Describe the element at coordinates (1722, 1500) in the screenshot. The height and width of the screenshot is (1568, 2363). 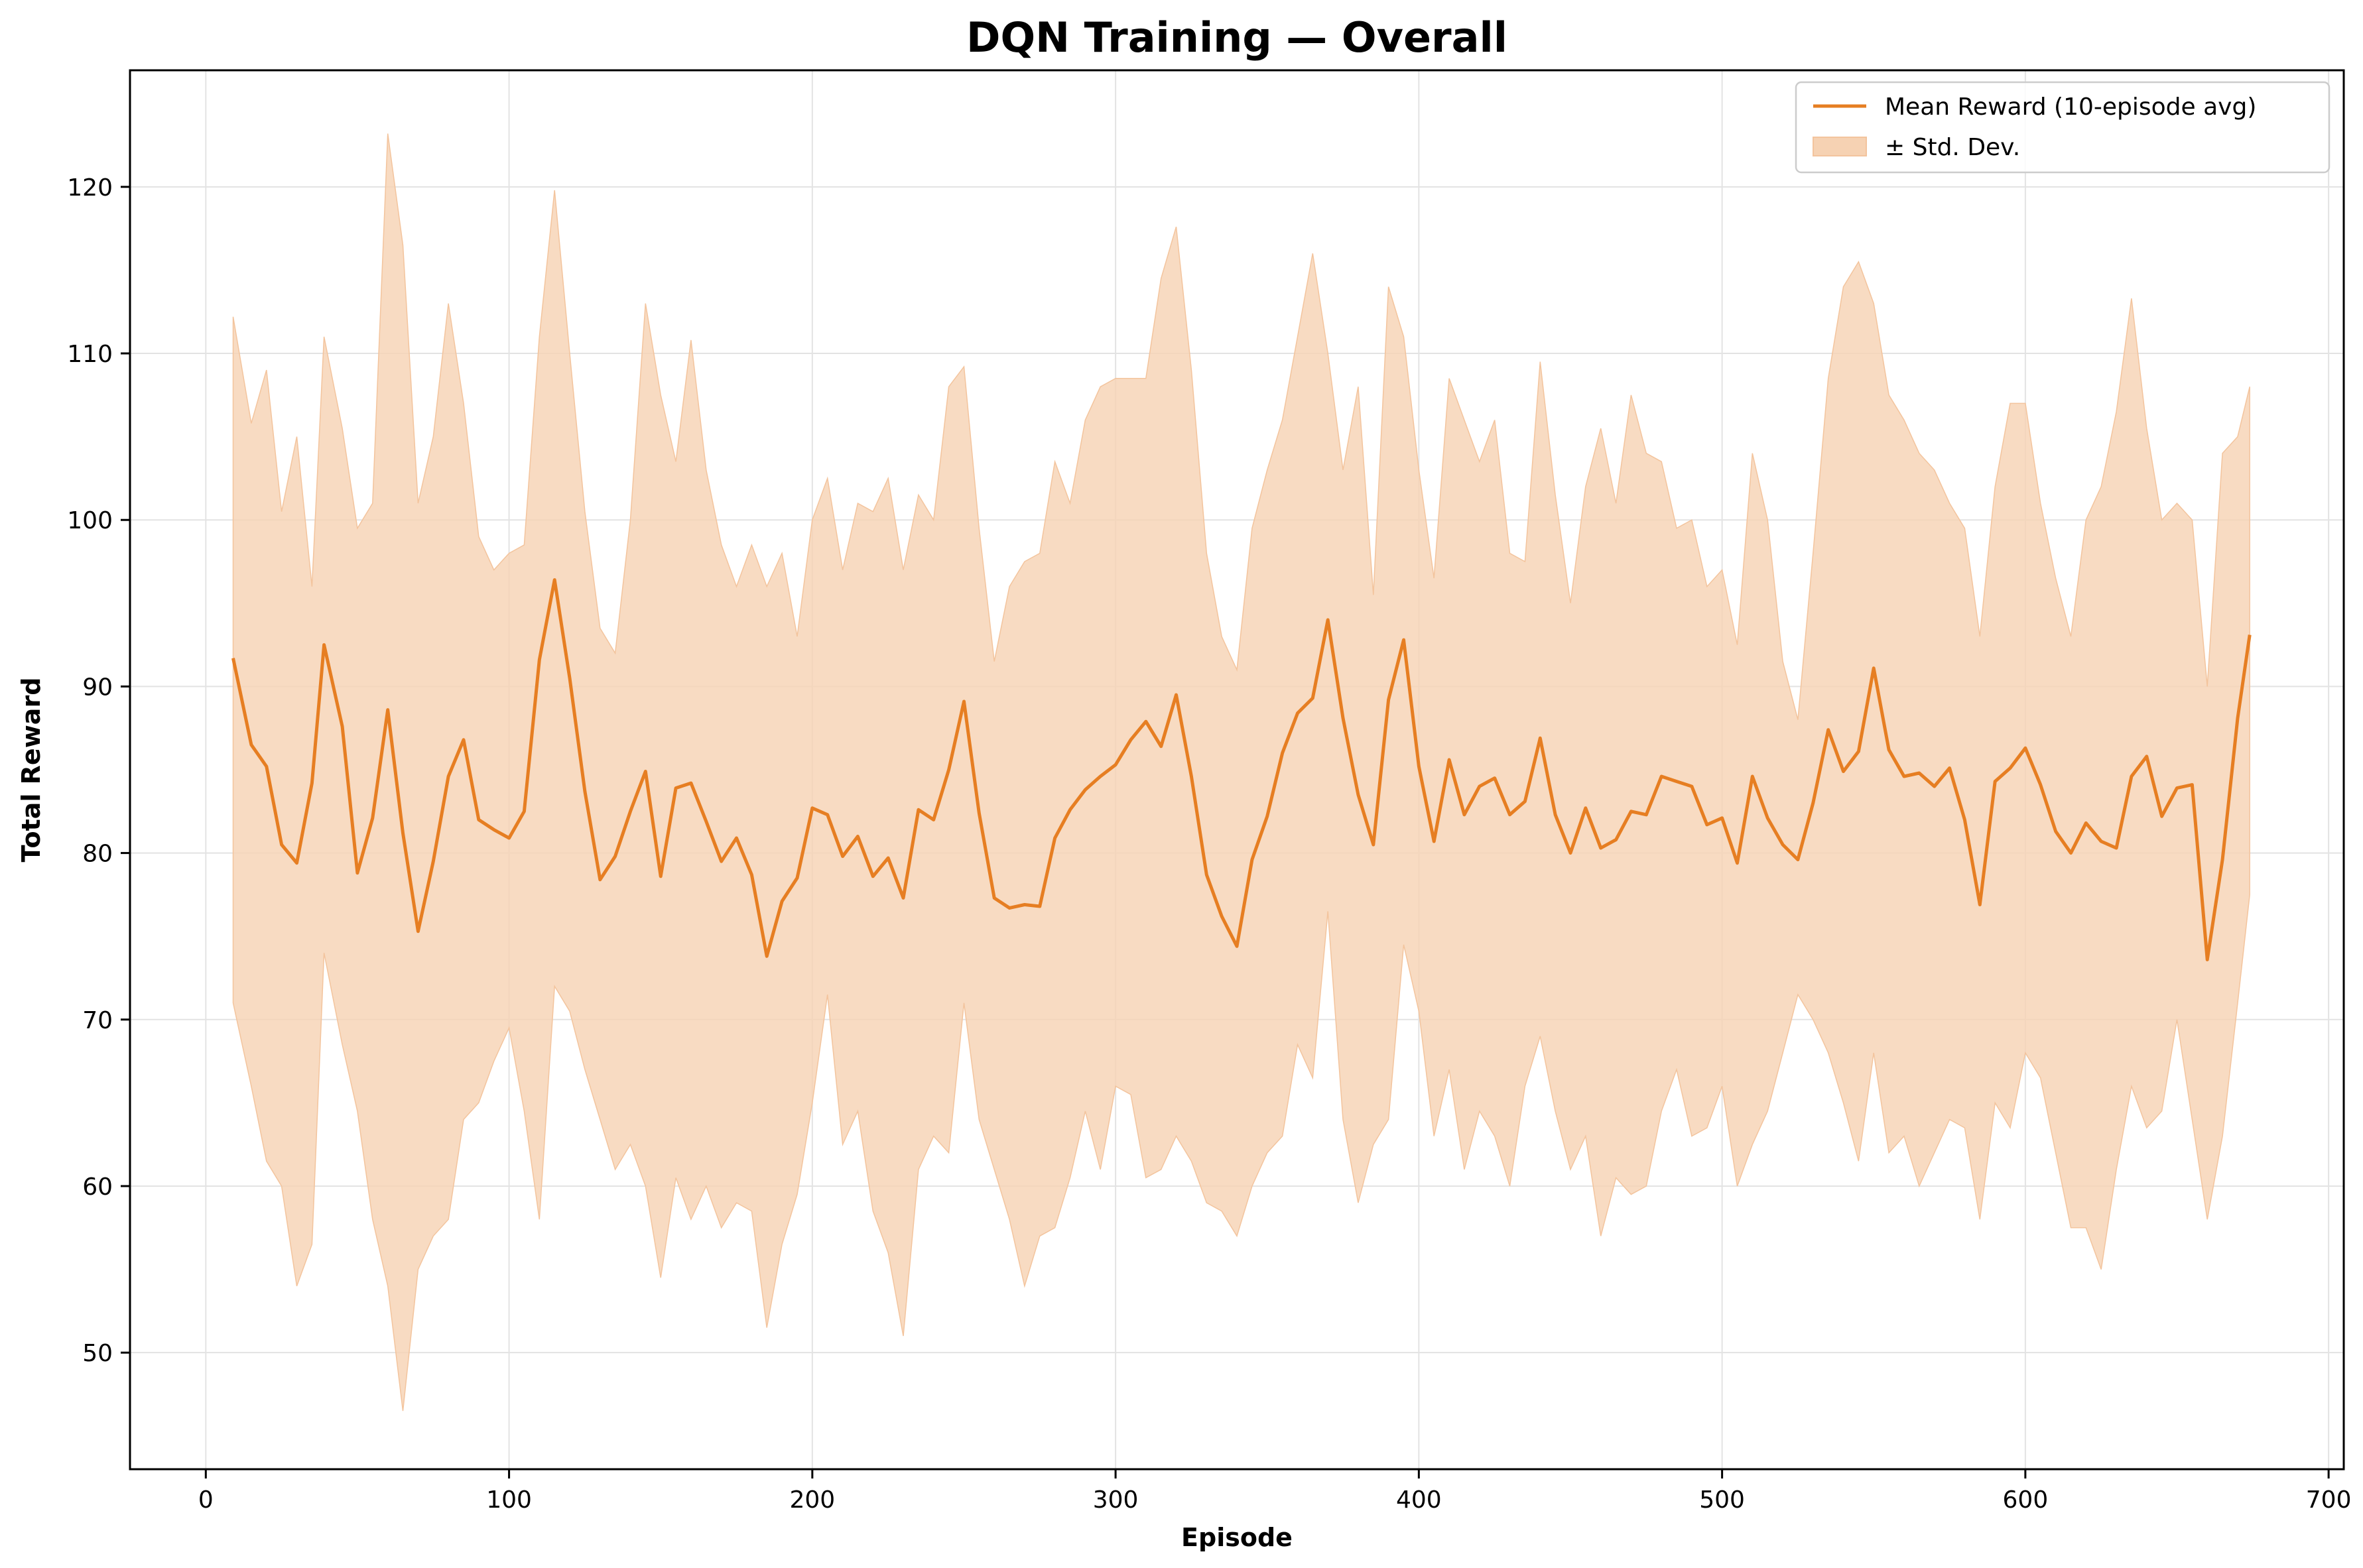
I see `x-tick-label: 500` at that location.